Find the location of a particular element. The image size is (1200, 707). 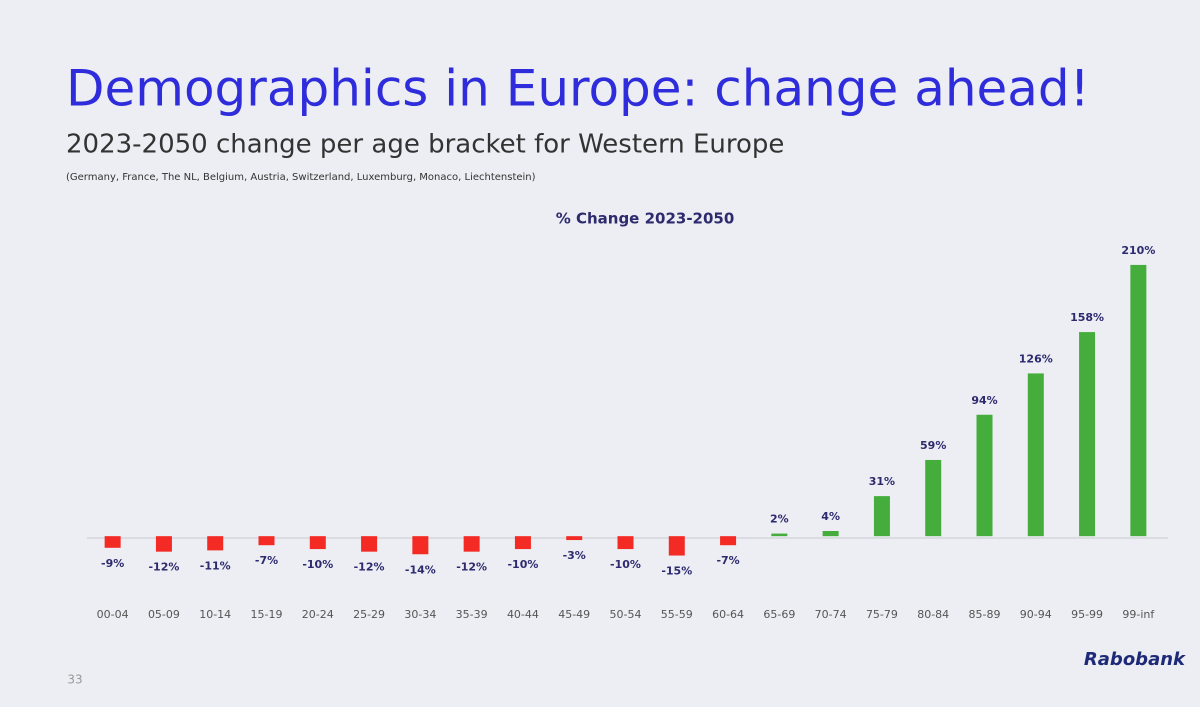

x-tick-label: 25-29 is located at coordinates (369, 614).